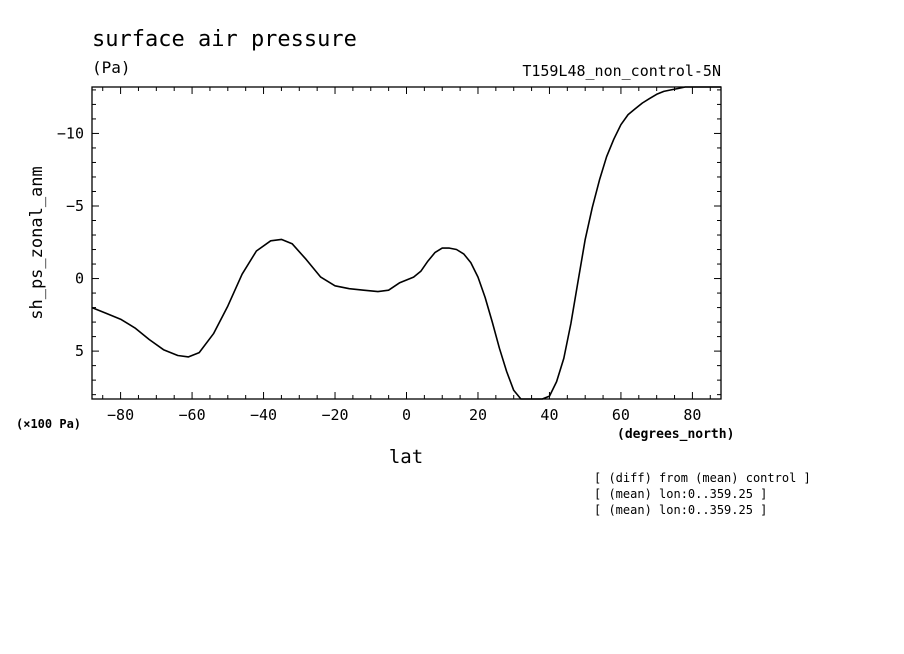  Describe the element at coordinates (70, 242) in the screenshot. I see `y-tick-labels: −10 −5 0 5` at that location.